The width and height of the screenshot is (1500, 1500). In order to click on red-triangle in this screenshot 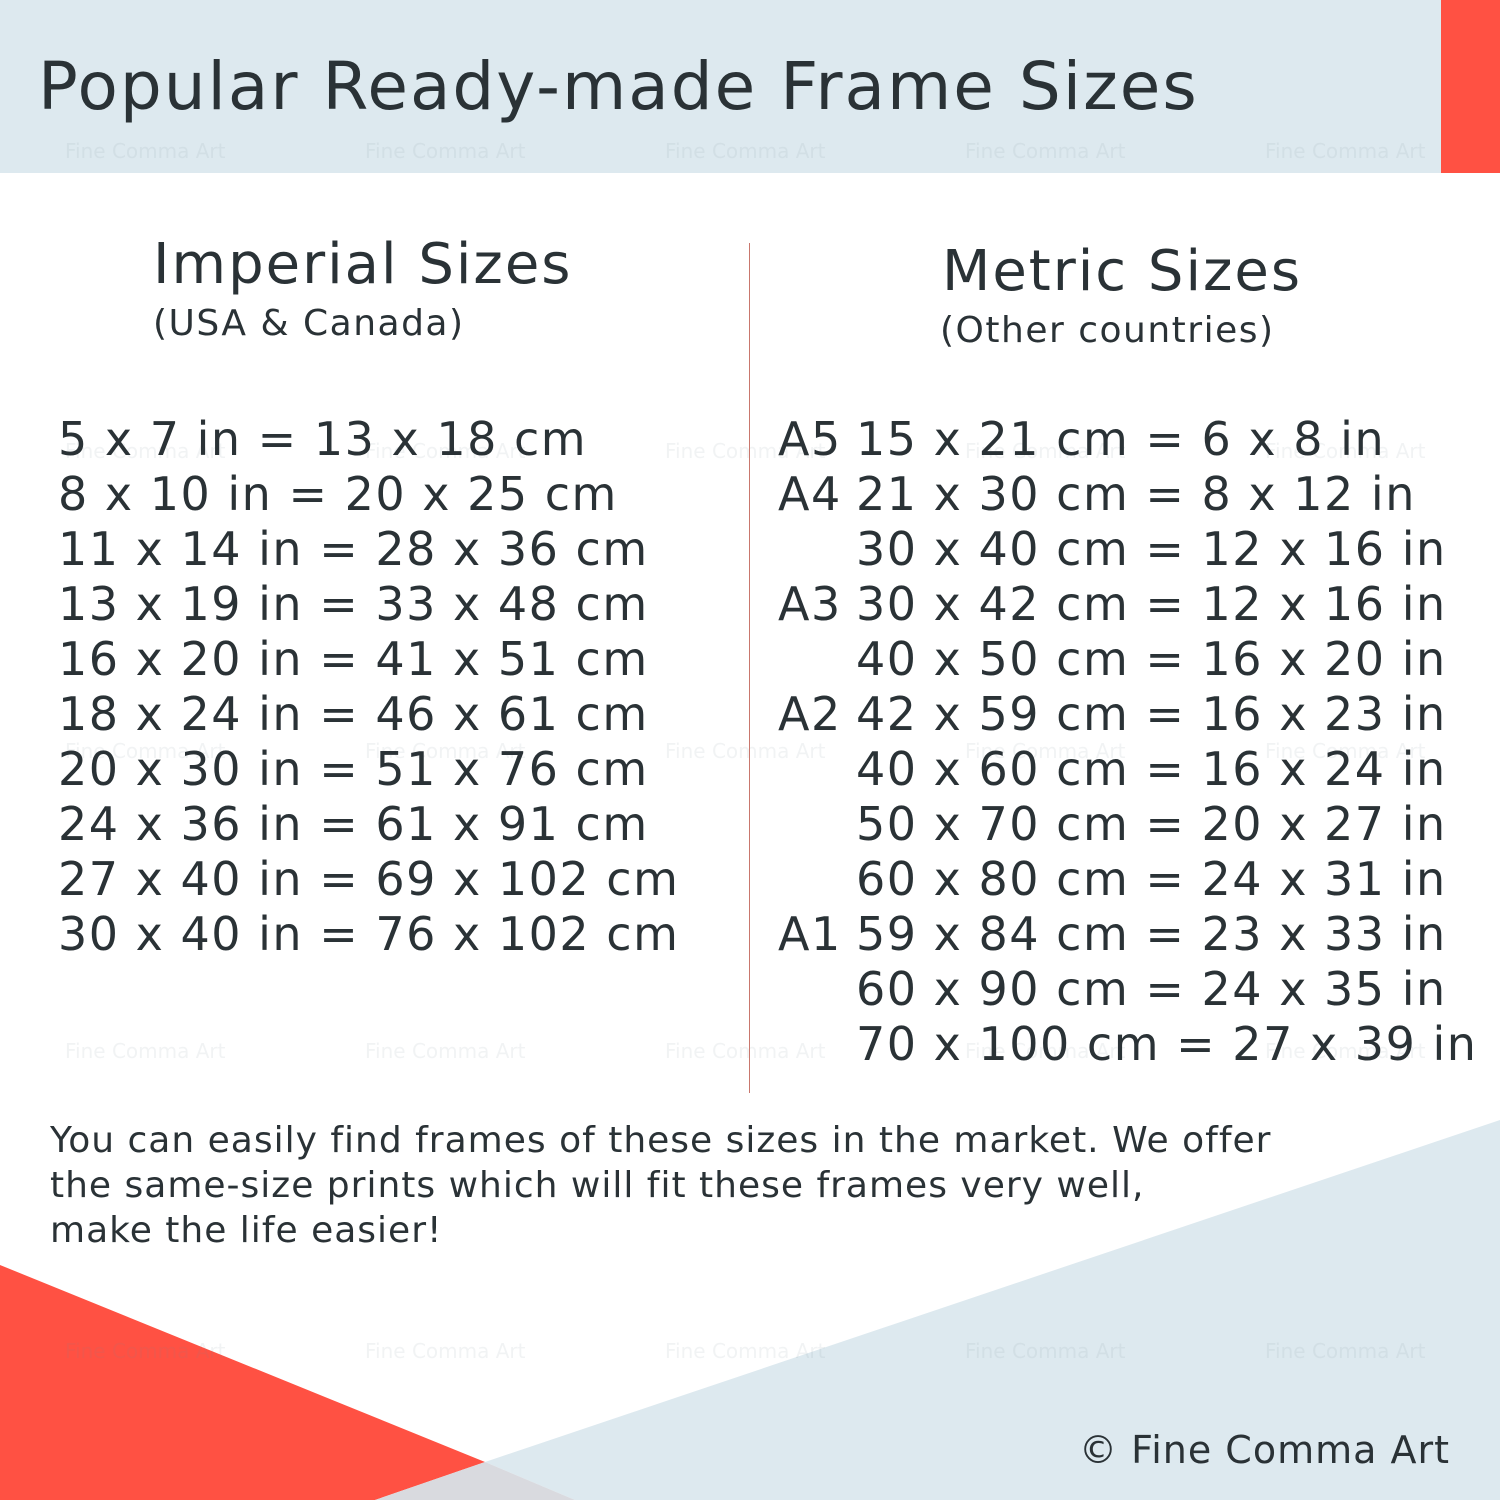, I will do `click(242, 1382)`.